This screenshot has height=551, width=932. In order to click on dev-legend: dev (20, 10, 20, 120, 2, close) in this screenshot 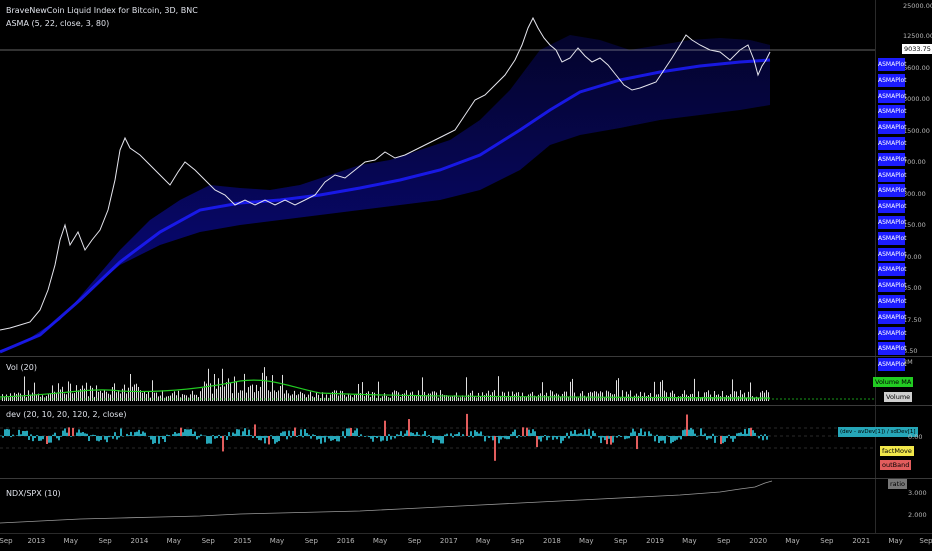, I will do `click(66, 414)`.